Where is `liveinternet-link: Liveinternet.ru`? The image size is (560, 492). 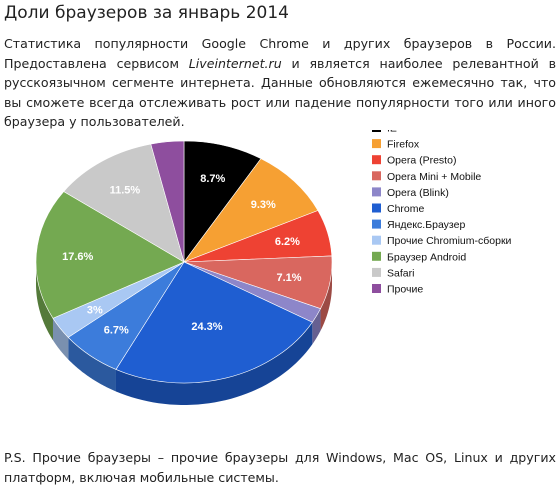
liveinternet-link: Liveinternet.ru is located at coordinates (235, 63).